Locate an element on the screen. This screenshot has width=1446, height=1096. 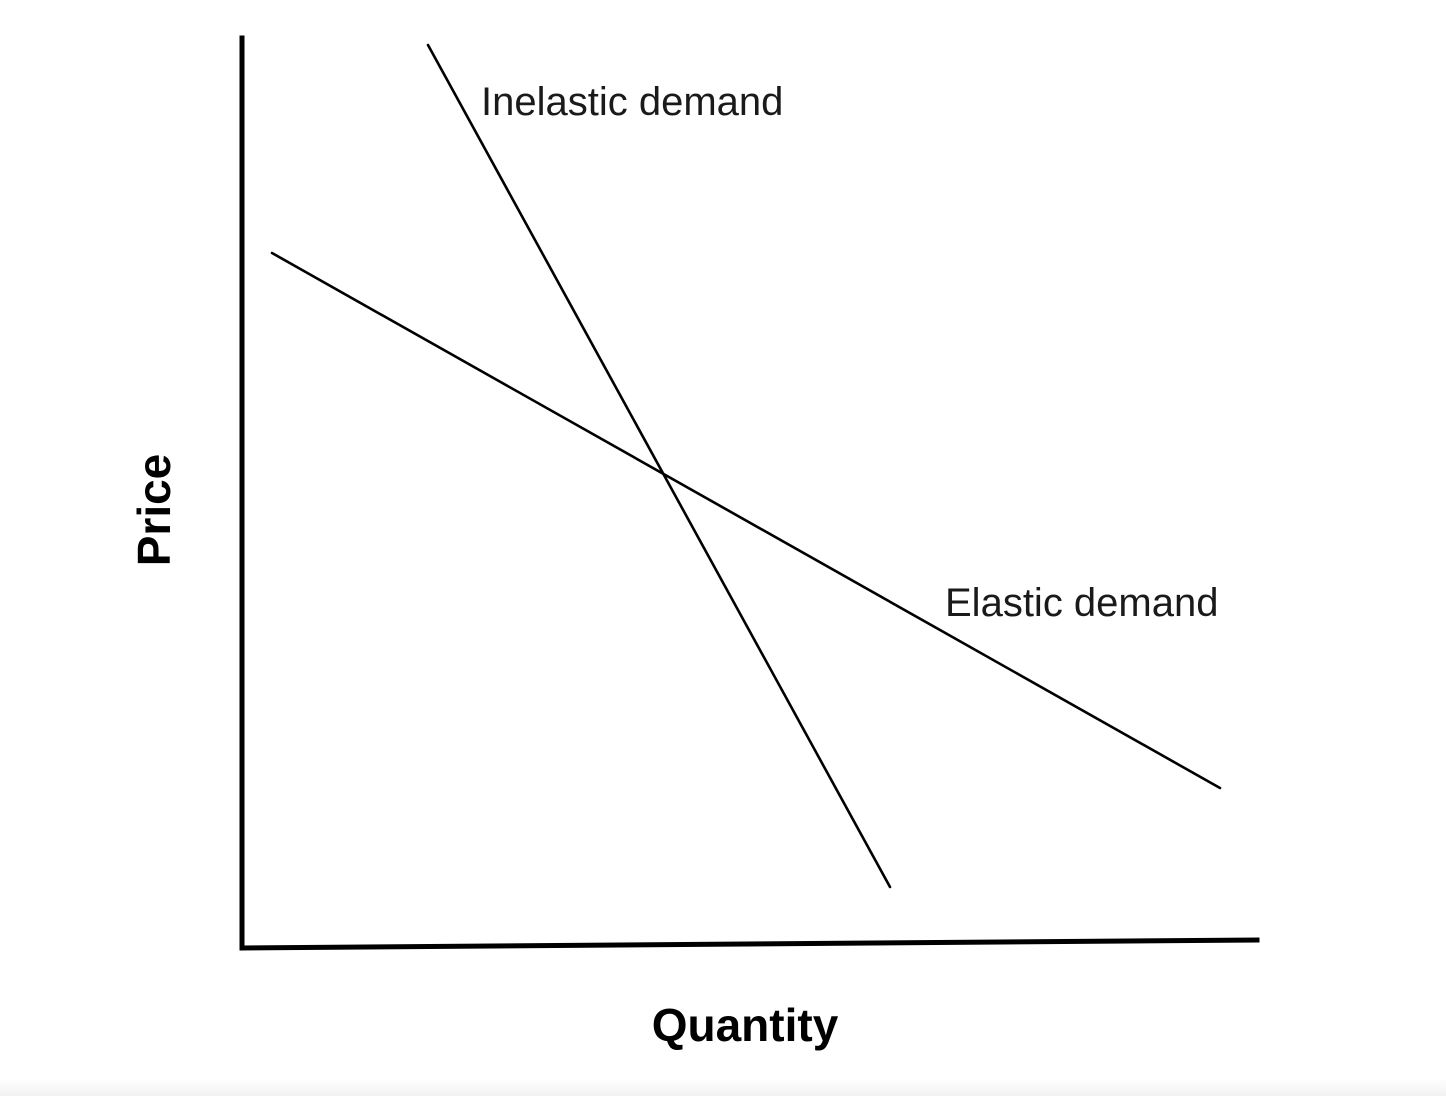
inelastic-demand-label: Inelastic demand is located at coordinates (632, 102).